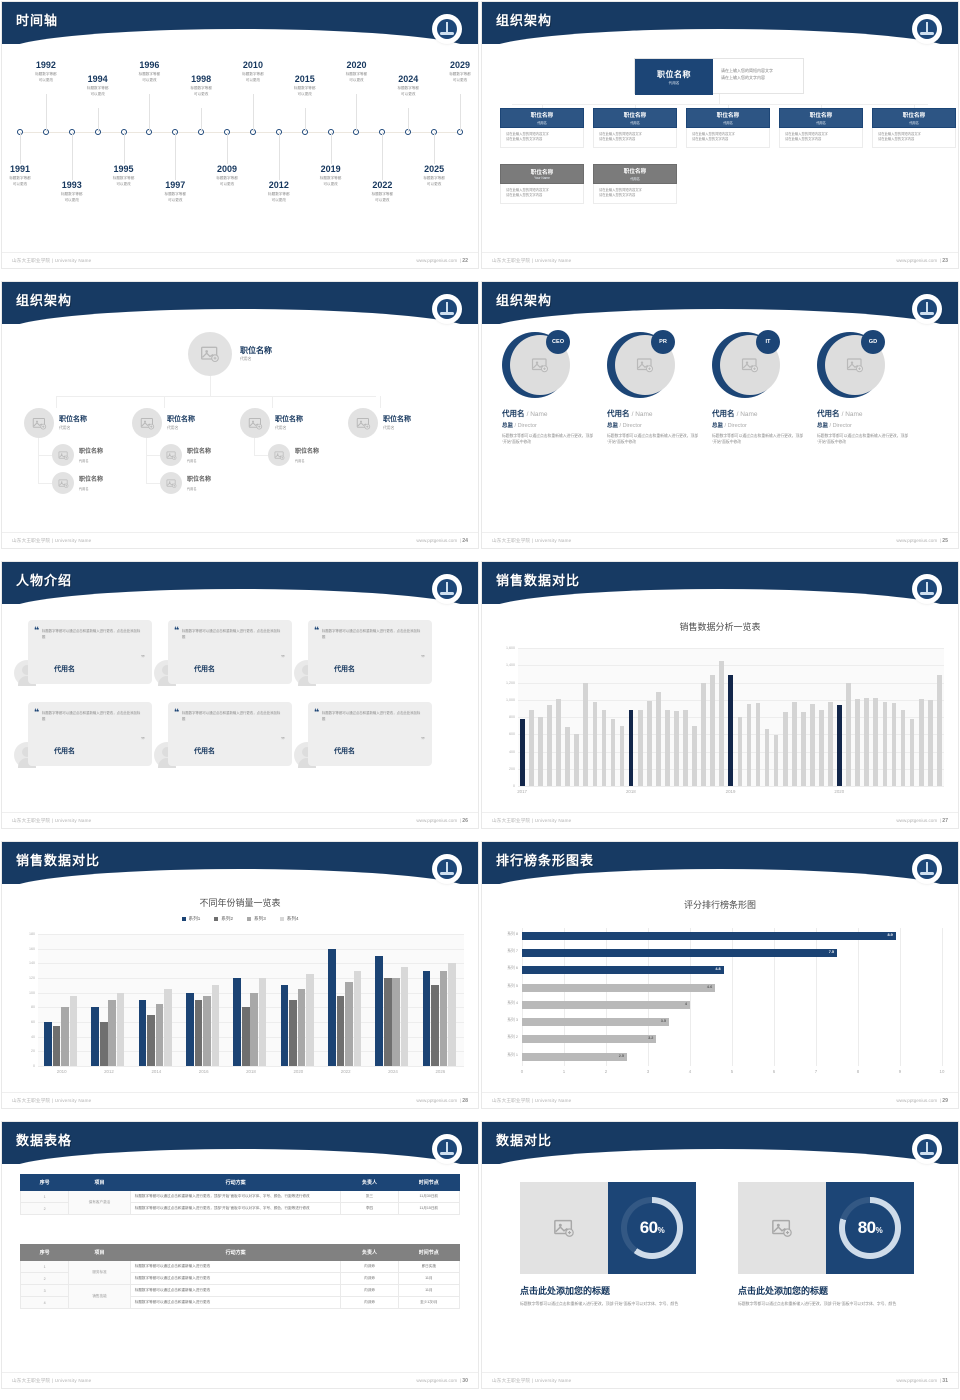 The height and width of the screenshot is (1400, 960). Describe the element at coordinates (46, 71) in the screenshot. I see `timeline-entry: 1992 标题数字等都 可以更改` at that location.